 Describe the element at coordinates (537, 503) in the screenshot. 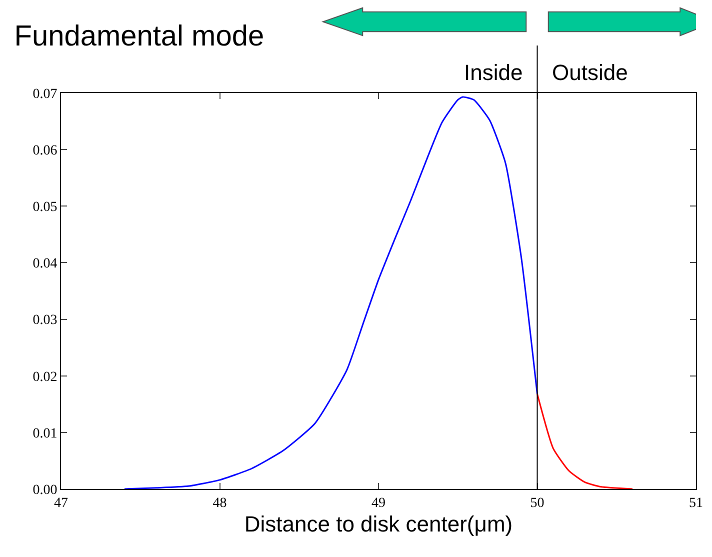

I see `x-tick-label: 50` at that location.